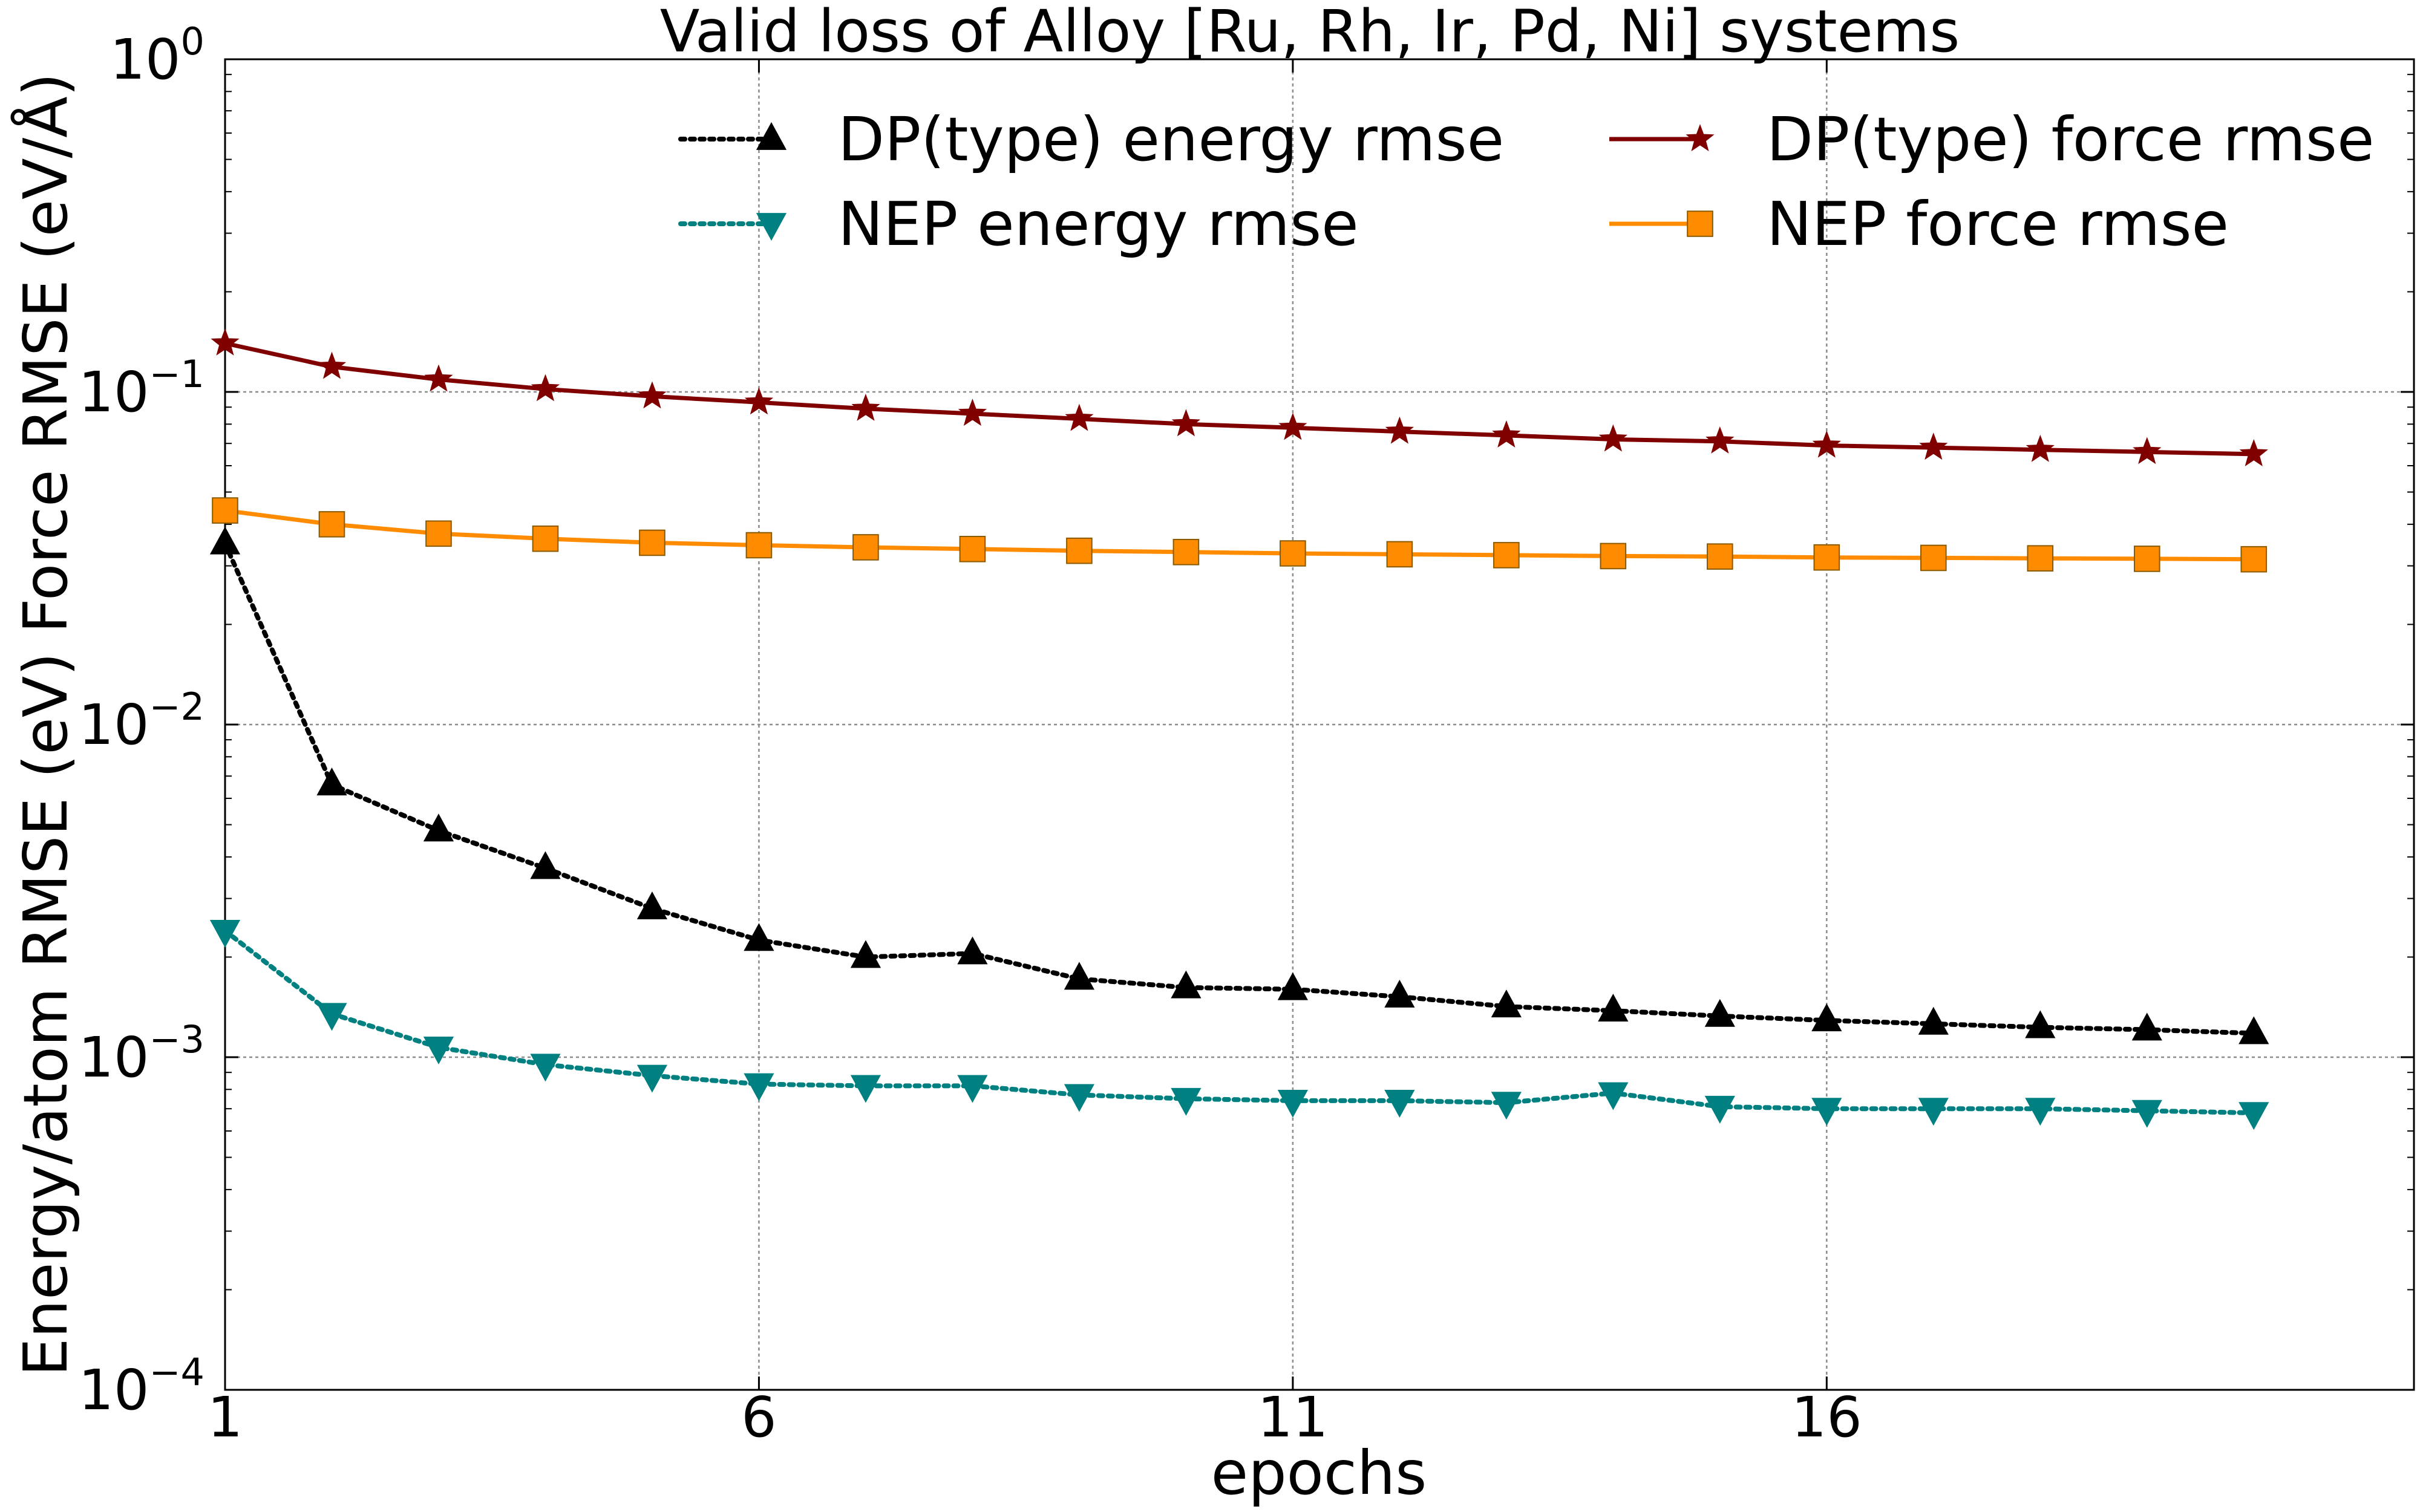  What do you see at coordinates (1998, 224) in the screenshot?
I see `legend-label-nep-force-rmse: NEP force rmse` at bounding box center [1998, 224].